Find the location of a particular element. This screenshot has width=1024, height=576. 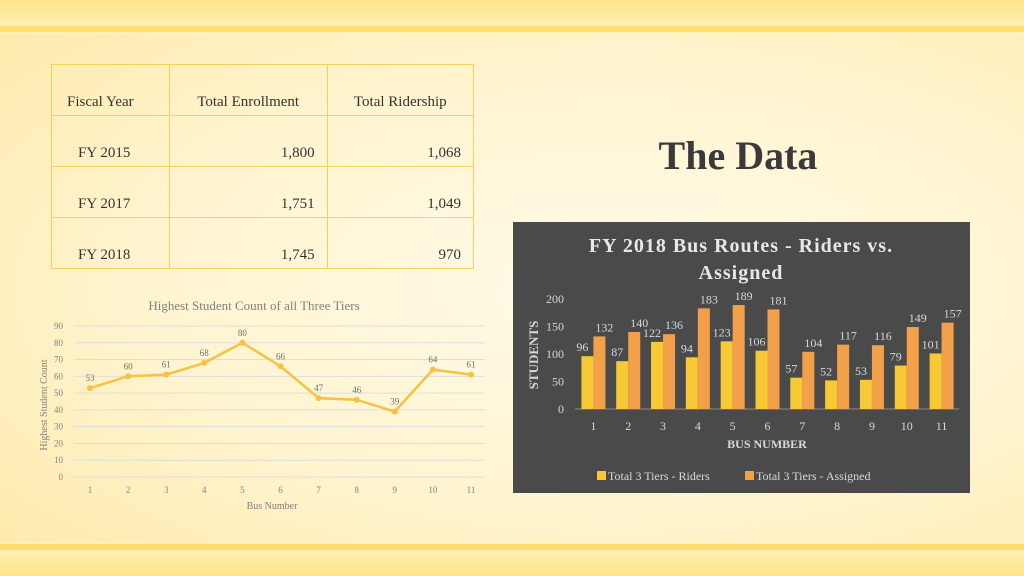

line-chart-xtick-label: 5 is located at coordinates (242, 490).